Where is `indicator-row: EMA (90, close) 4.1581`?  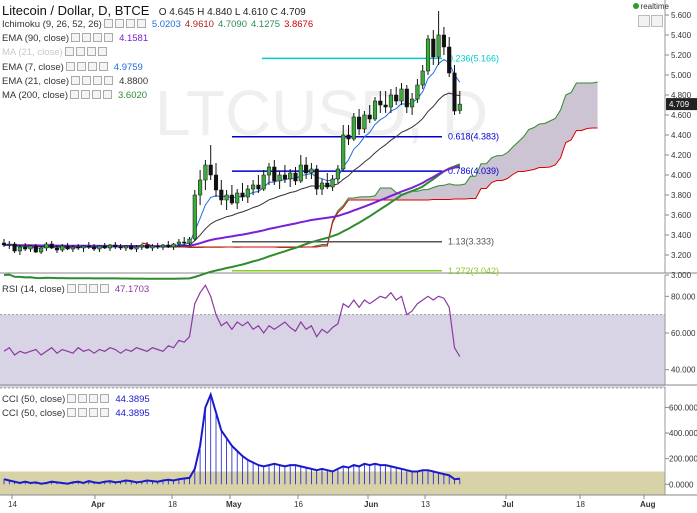
indicator-row: EMA (90, close) 4.1581 is located at coordinates (75, 38).